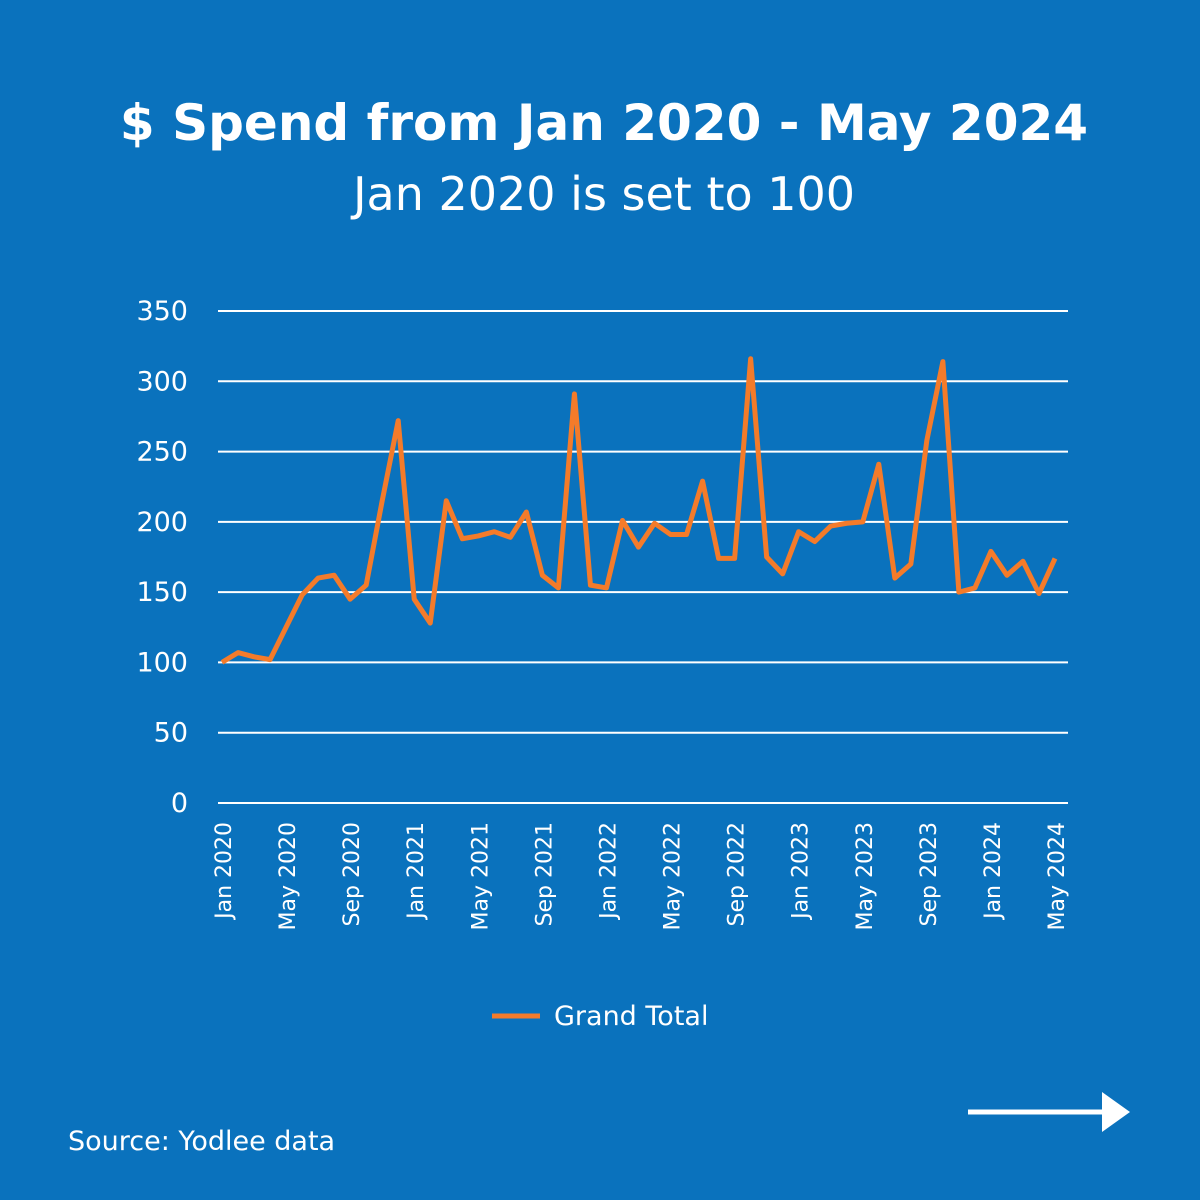  What do you see at coordinates (352, 874) in the screenshot?
I see `x-tick-label: Sep 2020` at bounding box center [352, 874].